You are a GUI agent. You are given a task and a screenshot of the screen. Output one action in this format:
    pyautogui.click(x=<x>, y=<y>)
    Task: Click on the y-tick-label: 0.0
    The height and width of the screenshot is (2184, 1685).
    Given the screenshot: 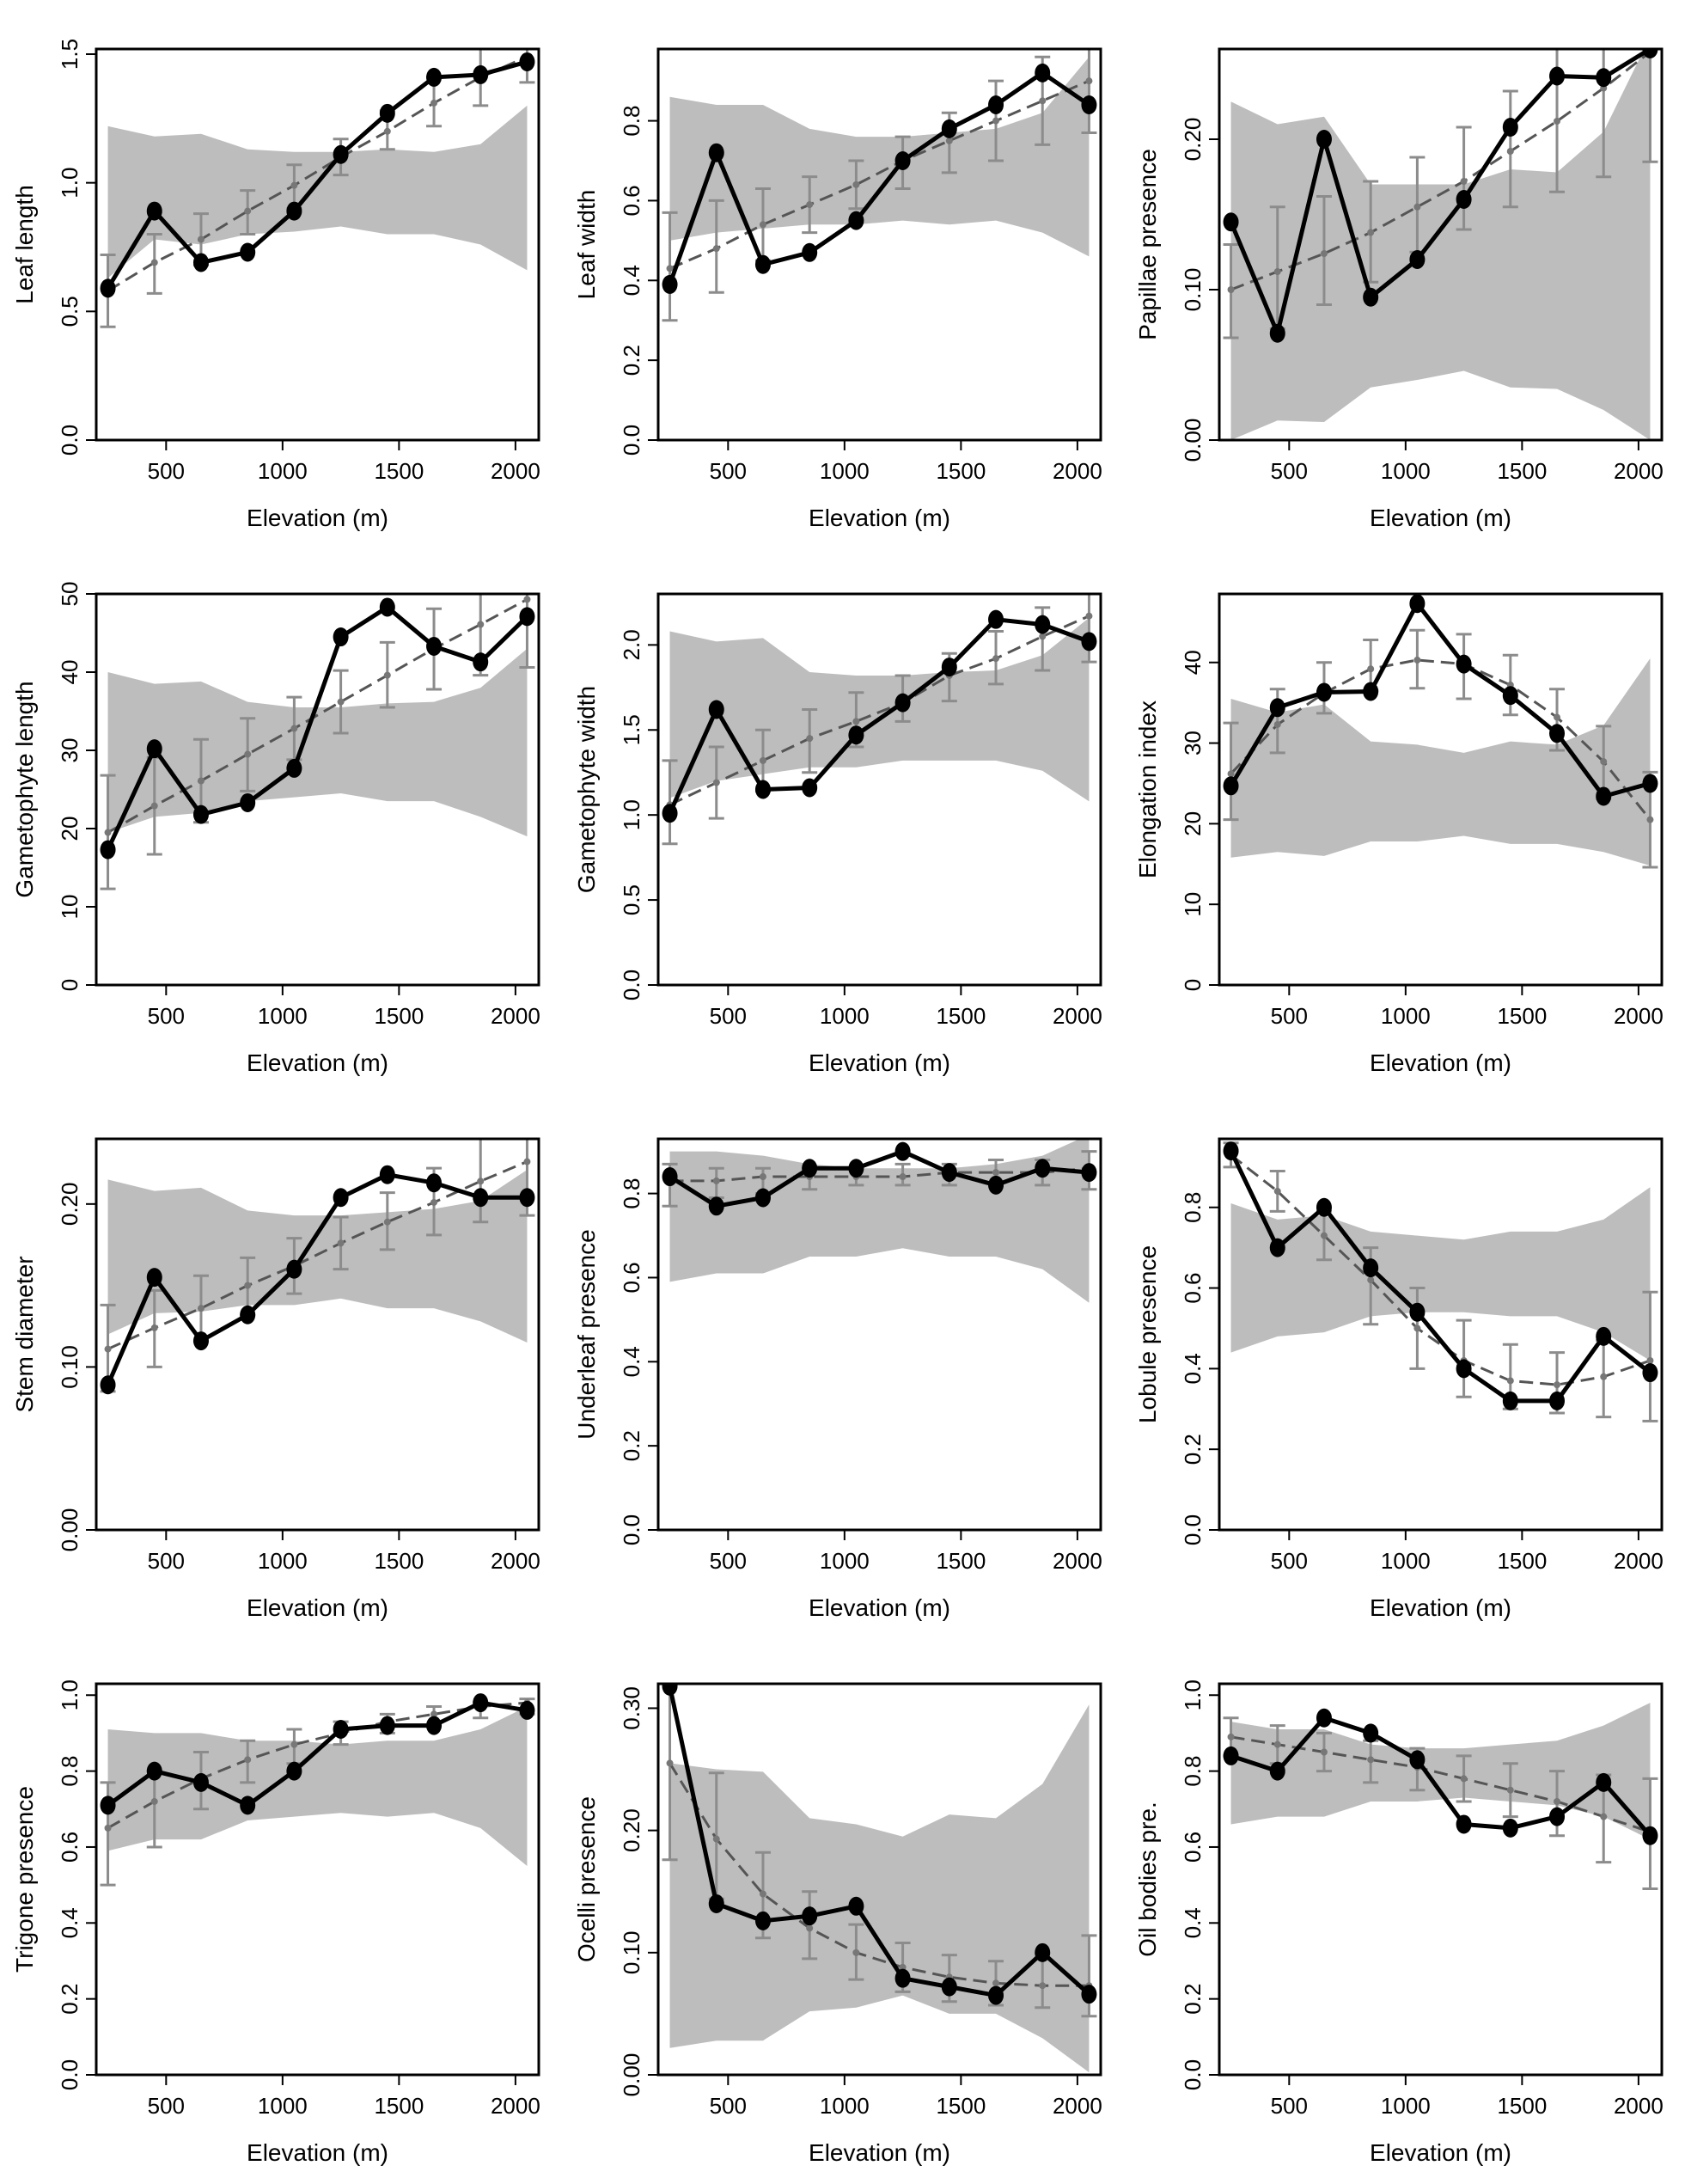 What is the action you would take?
    pyautogui.click(x=1193, y=1529)
    